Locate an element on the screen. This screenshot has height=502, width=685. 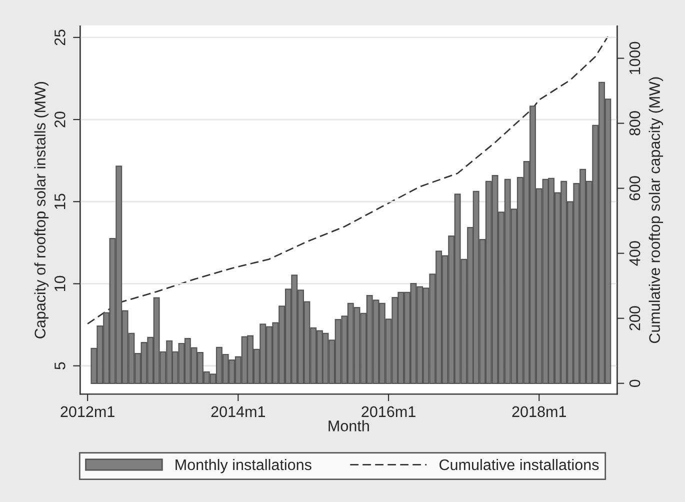
y2-tick-label: 0 is located at coordinates (634, 383).